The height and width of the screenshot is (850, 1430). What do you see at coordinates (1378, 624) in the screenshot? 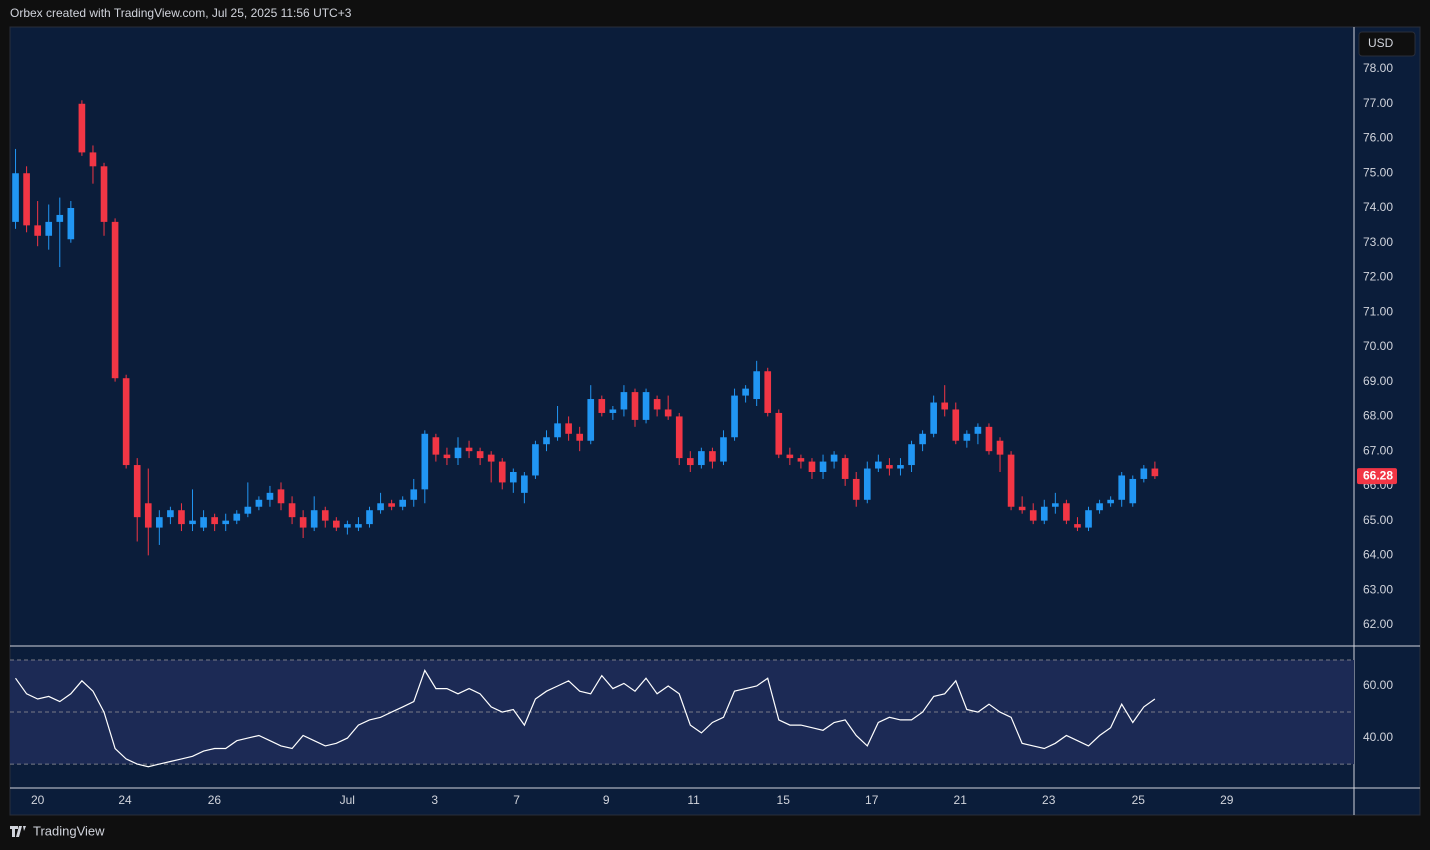
I see `y-tick-label: 62.00` at bounding box center [1378, 624].